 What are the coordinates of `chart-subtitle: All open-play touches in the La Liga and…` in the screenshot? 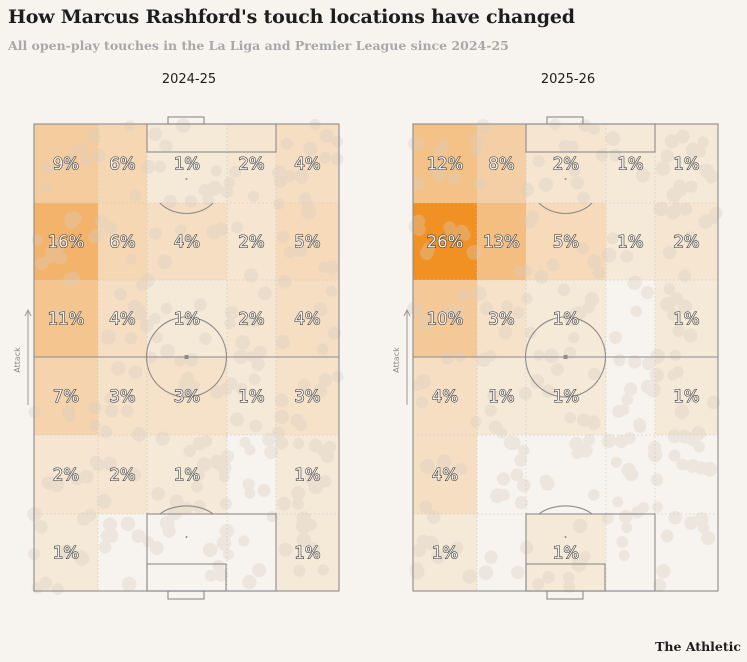 It's located at (258, 45).